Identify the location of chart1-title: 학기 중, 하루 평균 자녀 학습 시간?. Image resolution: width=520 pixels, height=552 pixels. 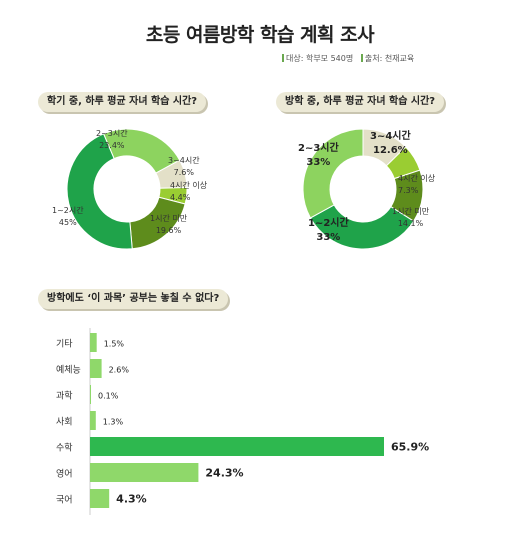
(122, 101).